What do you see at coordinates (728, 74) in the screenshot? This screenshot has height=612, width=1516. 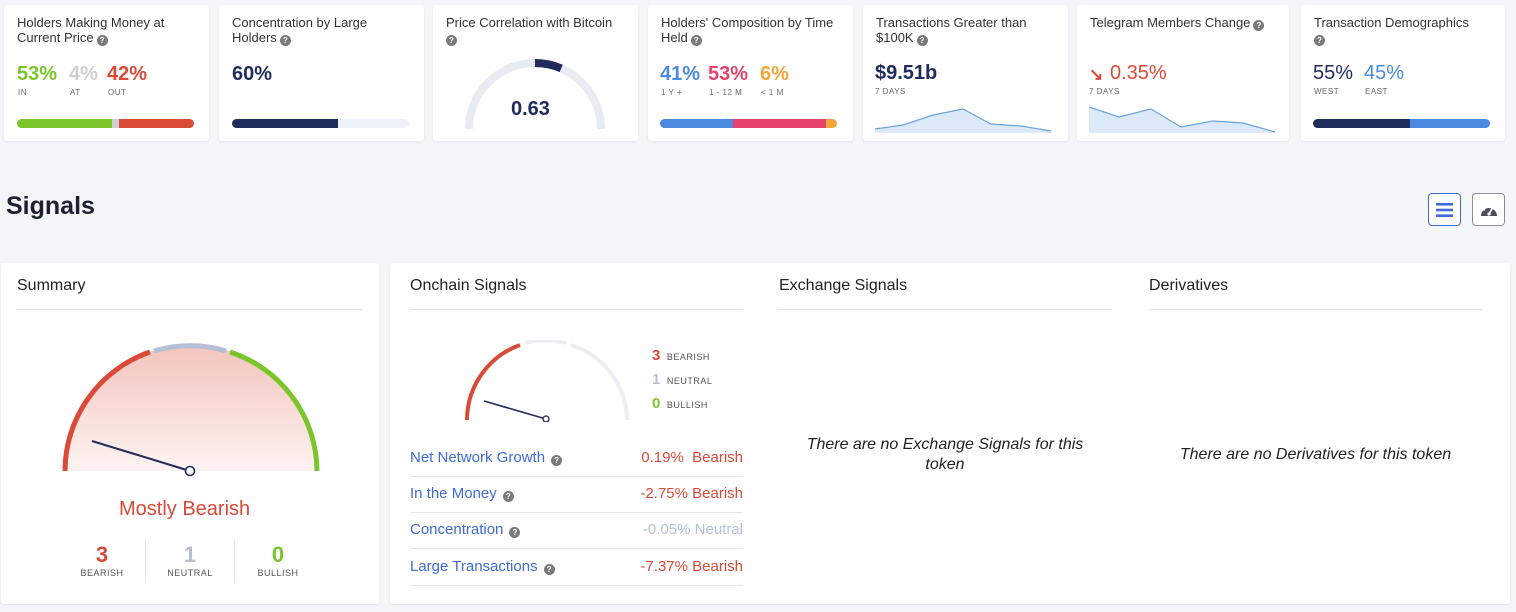 I see `mid-term-percent: 53%` at bounding box center [728, 74].